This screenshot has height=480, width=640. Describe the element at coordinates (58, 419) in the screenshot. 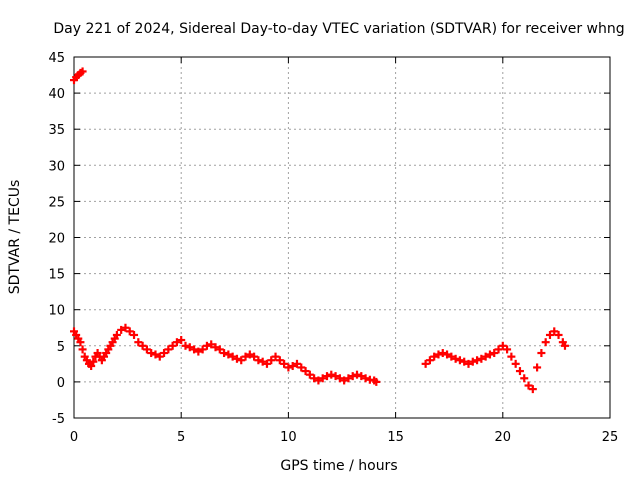

I see `y-tick-label: -5` at that location.